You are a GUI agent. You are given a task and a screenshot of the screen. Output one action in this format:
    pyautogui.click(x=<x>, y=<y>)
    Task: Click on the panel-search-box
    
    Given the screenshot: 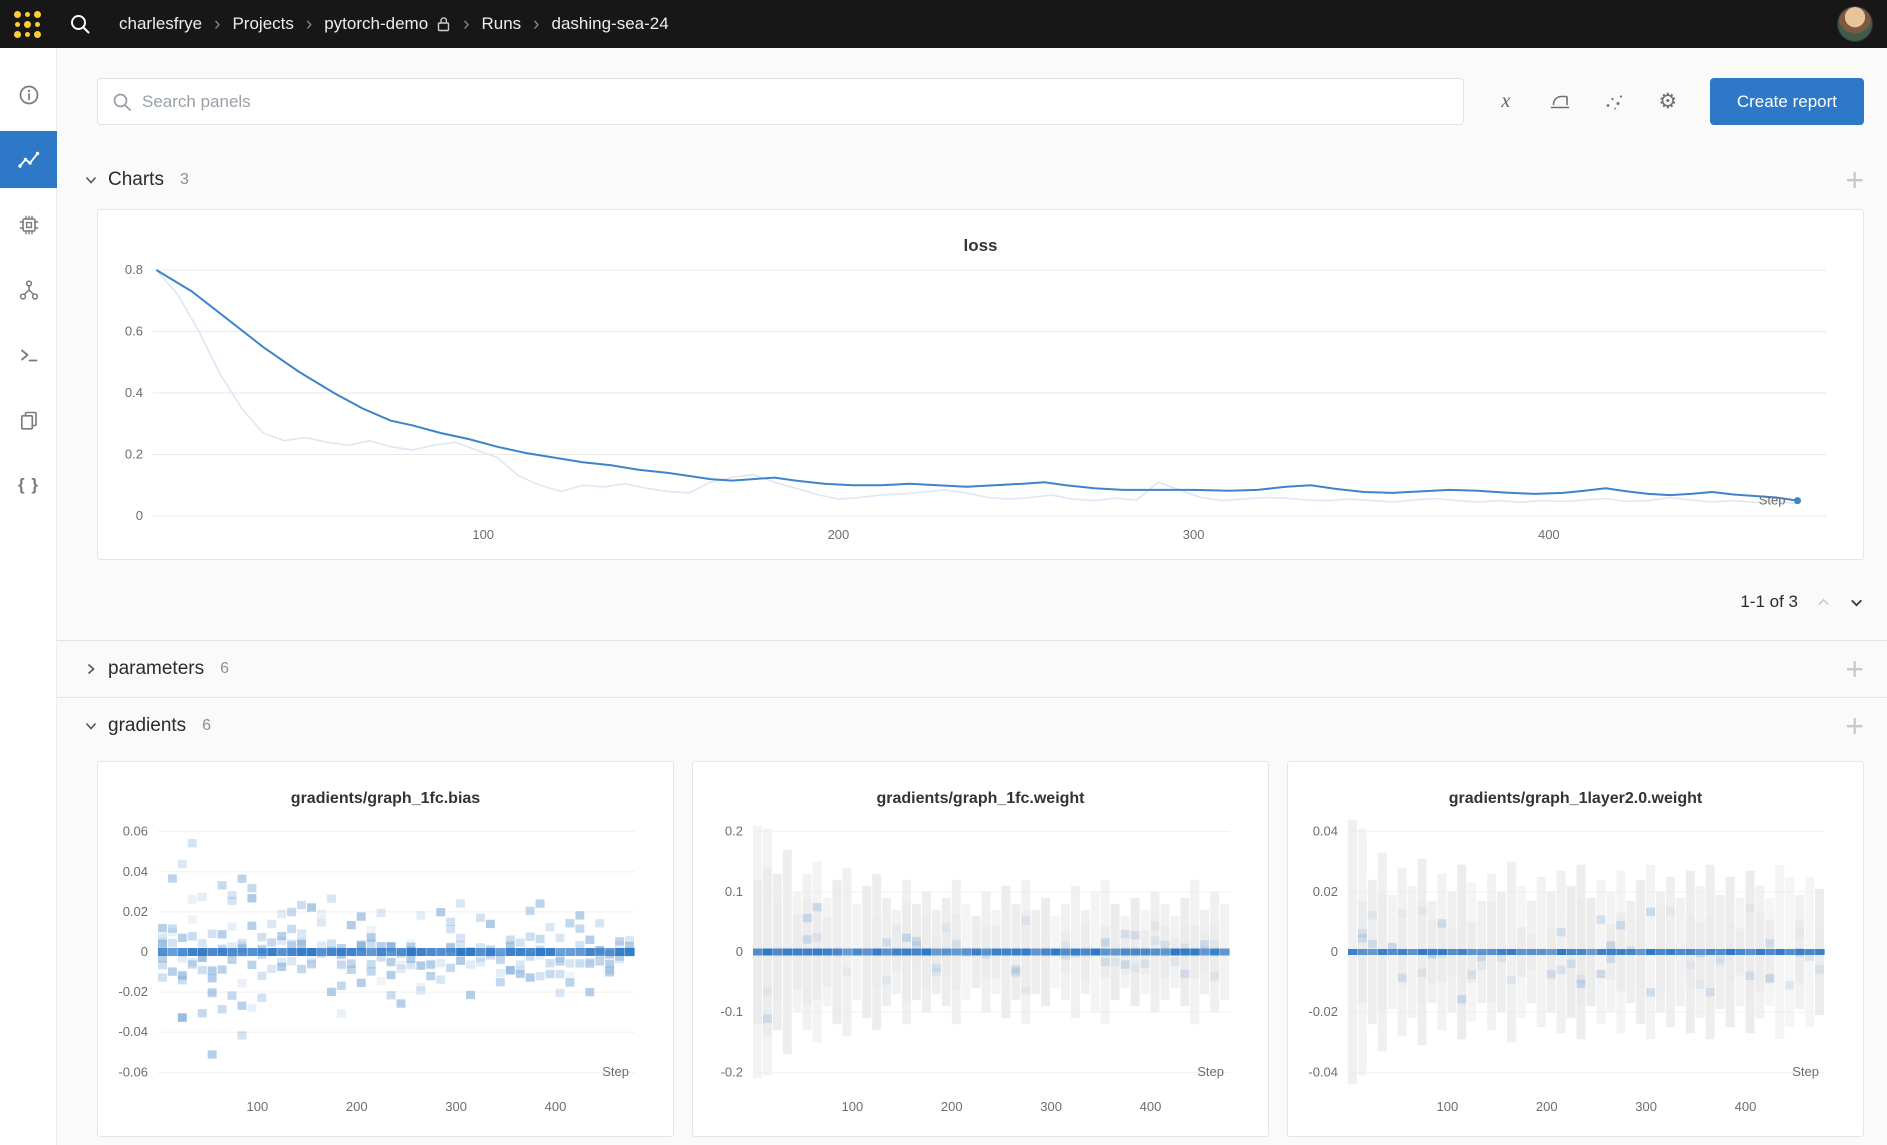 What is the action you would take?
    pyautogui.click(x=780, y=101)
    